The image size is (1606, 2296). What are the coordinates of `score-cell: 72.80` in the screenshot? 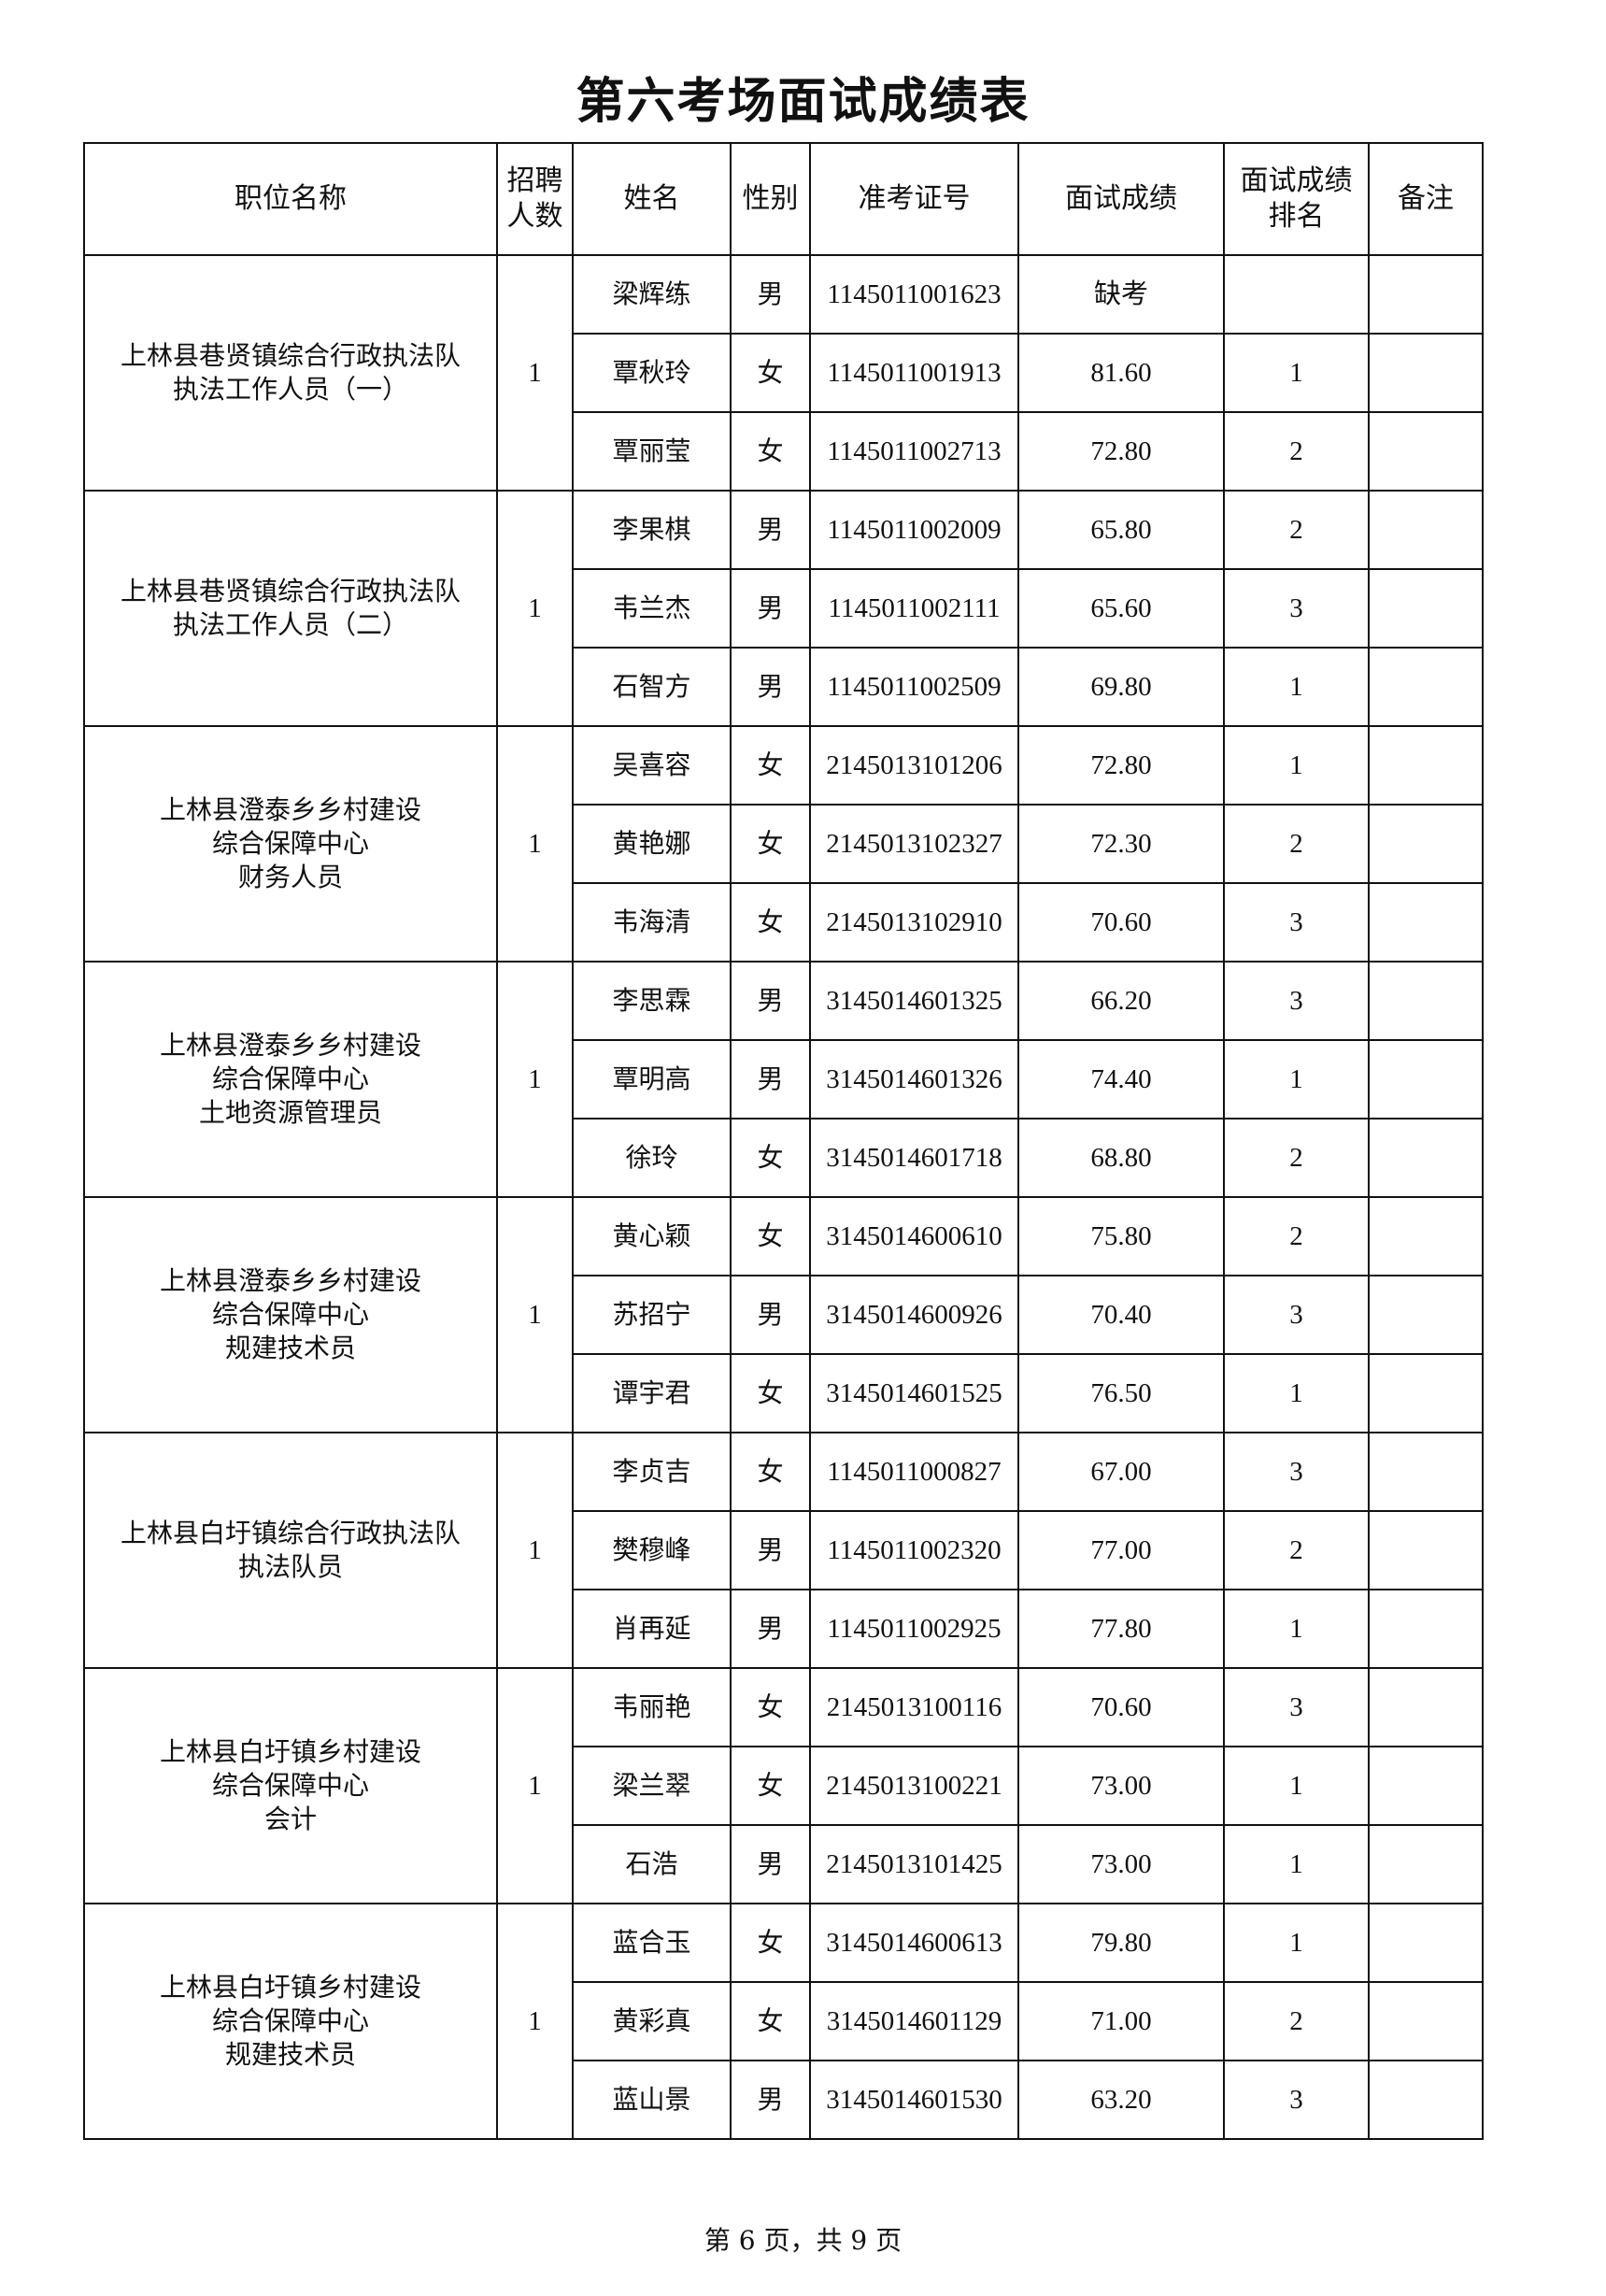 It's located at (1121, 451).